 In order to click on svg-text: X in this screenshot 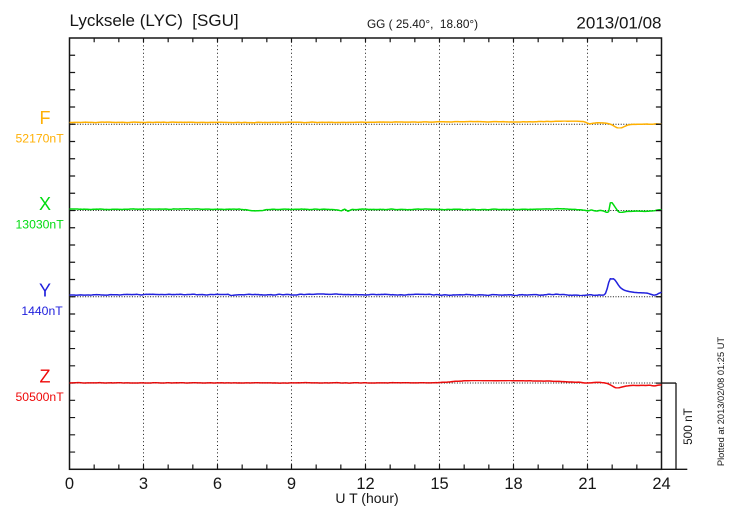, I will do `click(45, 204)`.